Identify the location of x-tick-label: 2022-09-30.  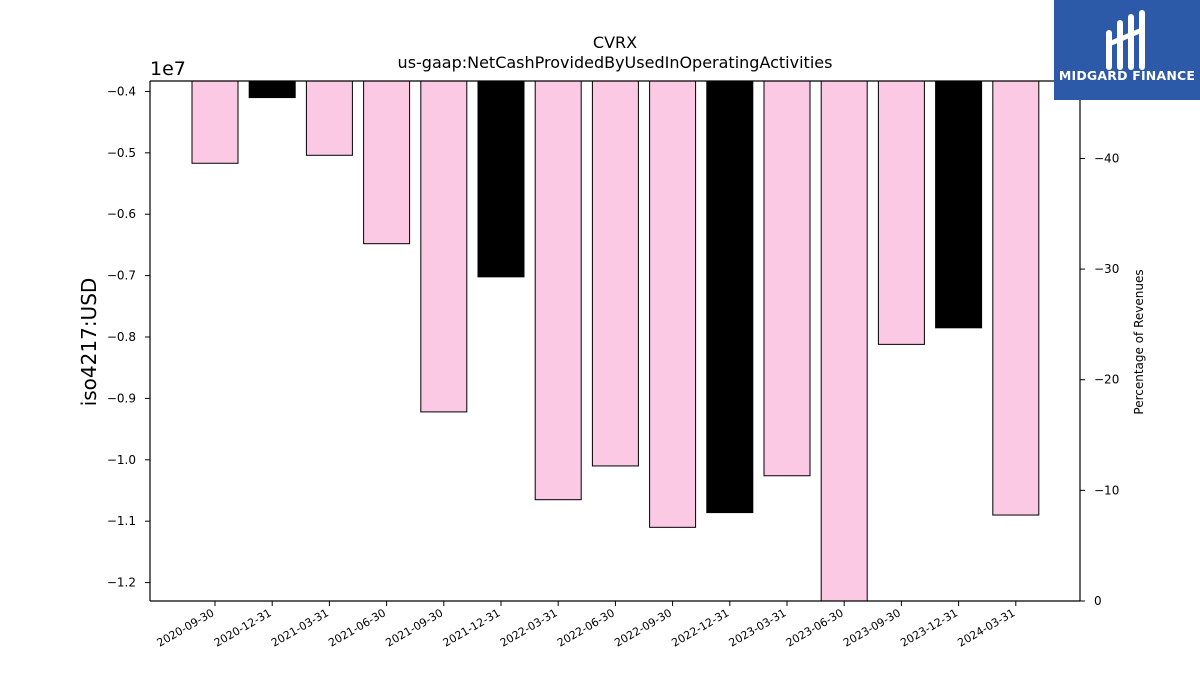
(643, 627).